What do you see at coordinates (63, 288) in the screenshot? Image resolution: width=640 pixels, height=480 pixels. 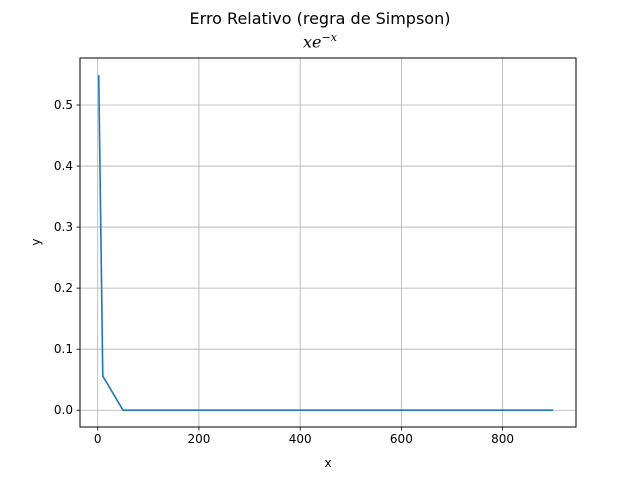 I see `y-tick-label: 0.2` at bounding box center [63, 288].